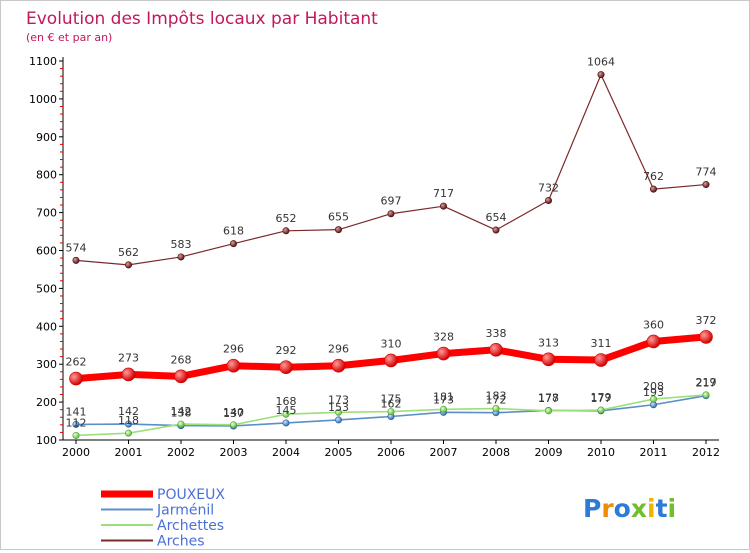 This screenshot has width=750, height=553. Describe the element at coordinates (46, 251) in the screenshot. I see `y-tick-label: 600` at that location.